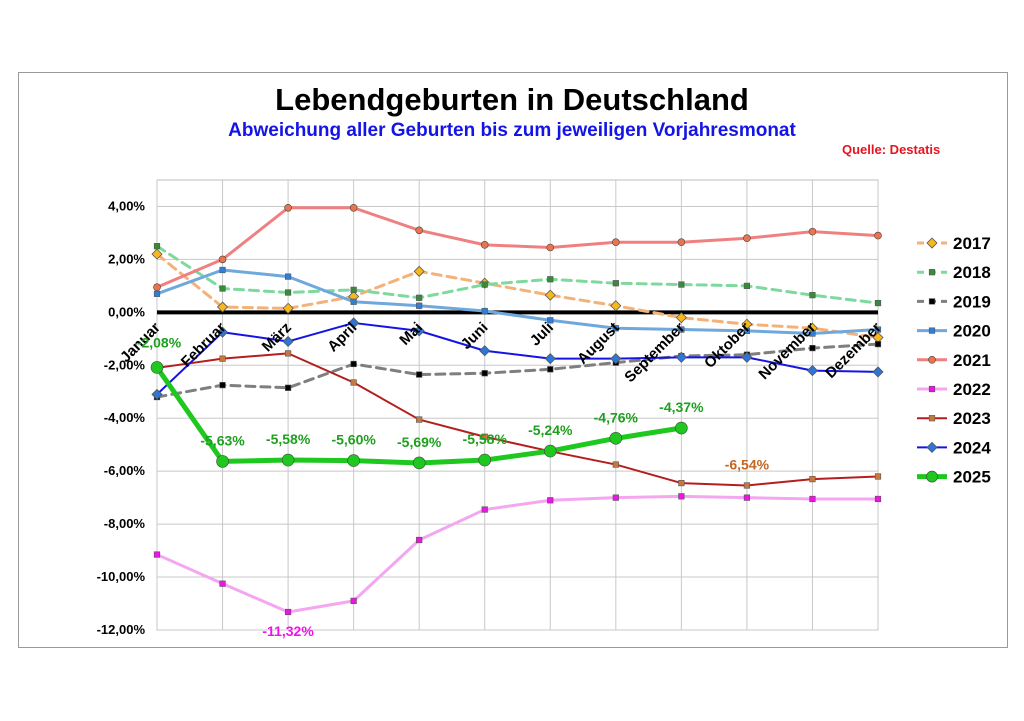 The height and width of the screenshot is (721, 1024). I want to click on legend-label: 2017, so click(972, 243).